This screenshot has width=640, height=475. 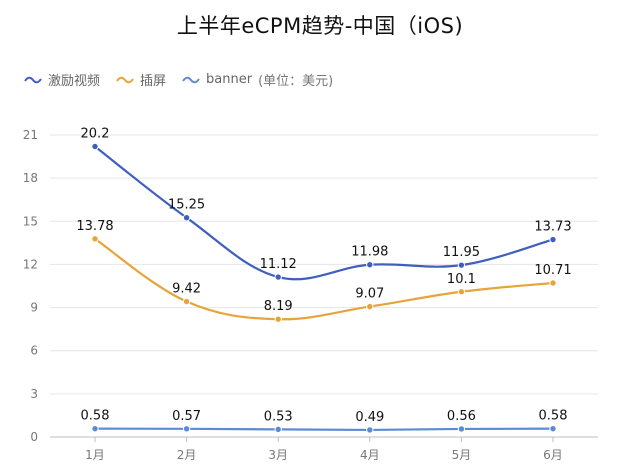 I want to click on data-label: 0.53, so click(x=278, y=416).